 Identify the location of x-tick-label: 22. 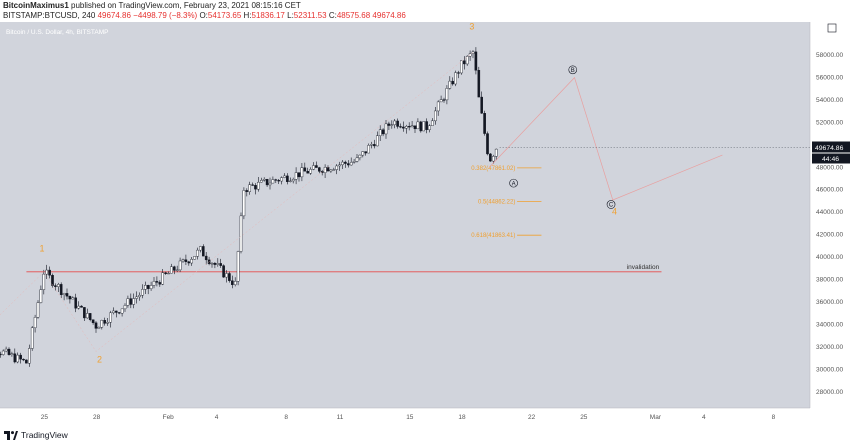
(532, 417).